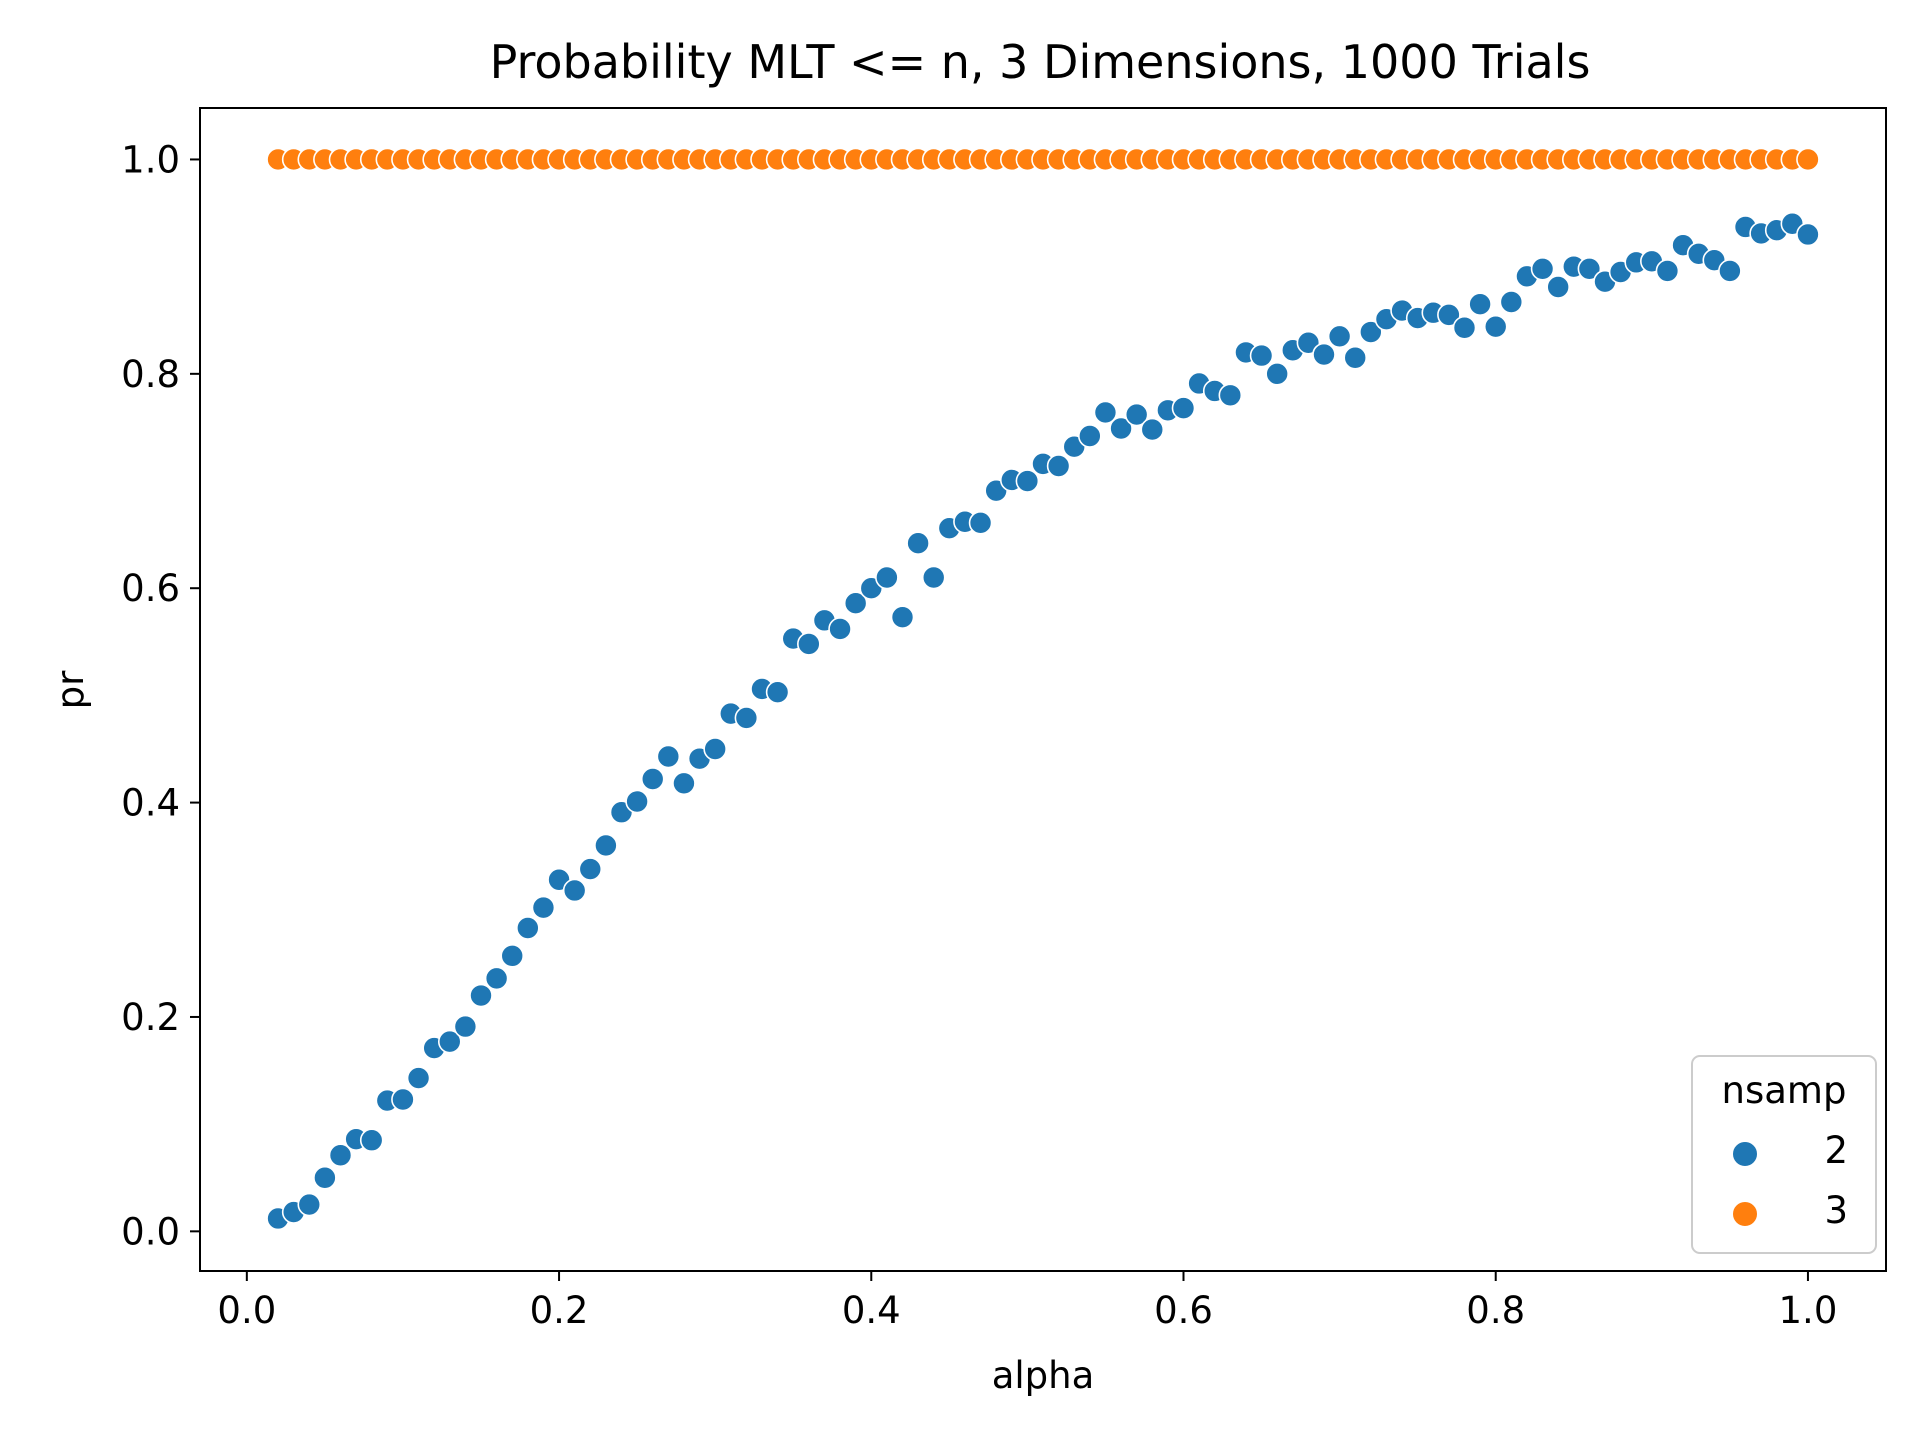  Describe the element at coordinates (150, 374) in the screenshot. I see `y-tick-label: 0.8` at that location.